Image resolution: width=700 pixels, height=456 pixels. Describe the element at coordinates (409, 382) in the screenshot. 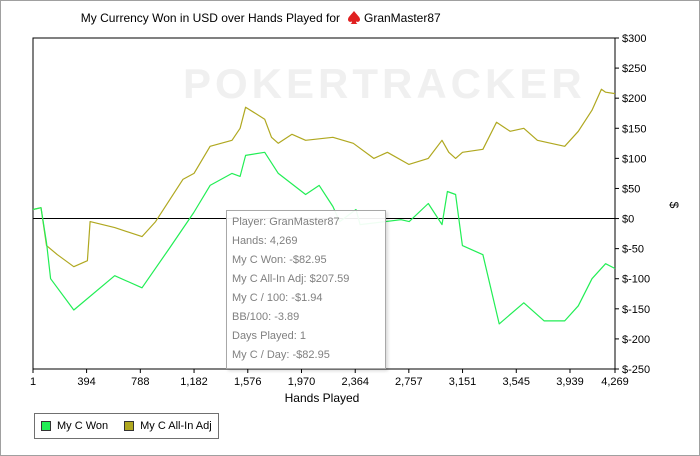

I see `x-tick-label: 2,757` at that location.